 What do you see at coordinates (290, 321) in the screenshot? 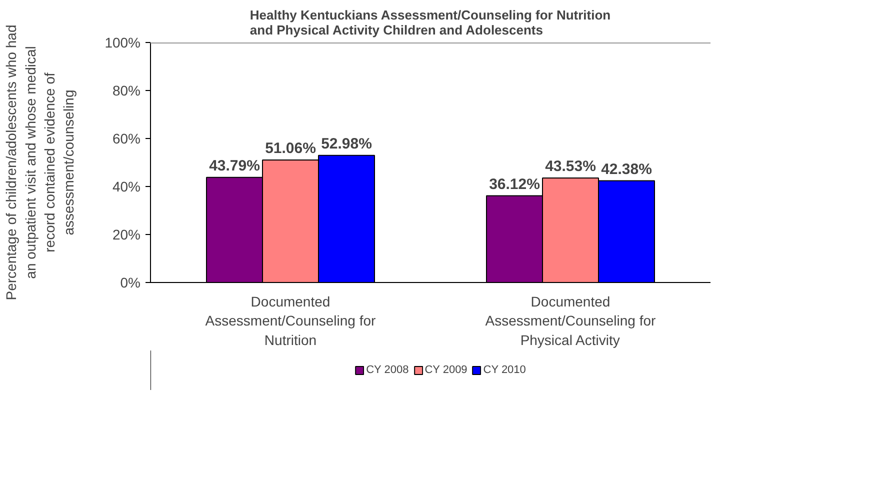
I see `x-tick-label: Documented Assessment/Counseling for Nutrition` at bounding box center [290, 321].